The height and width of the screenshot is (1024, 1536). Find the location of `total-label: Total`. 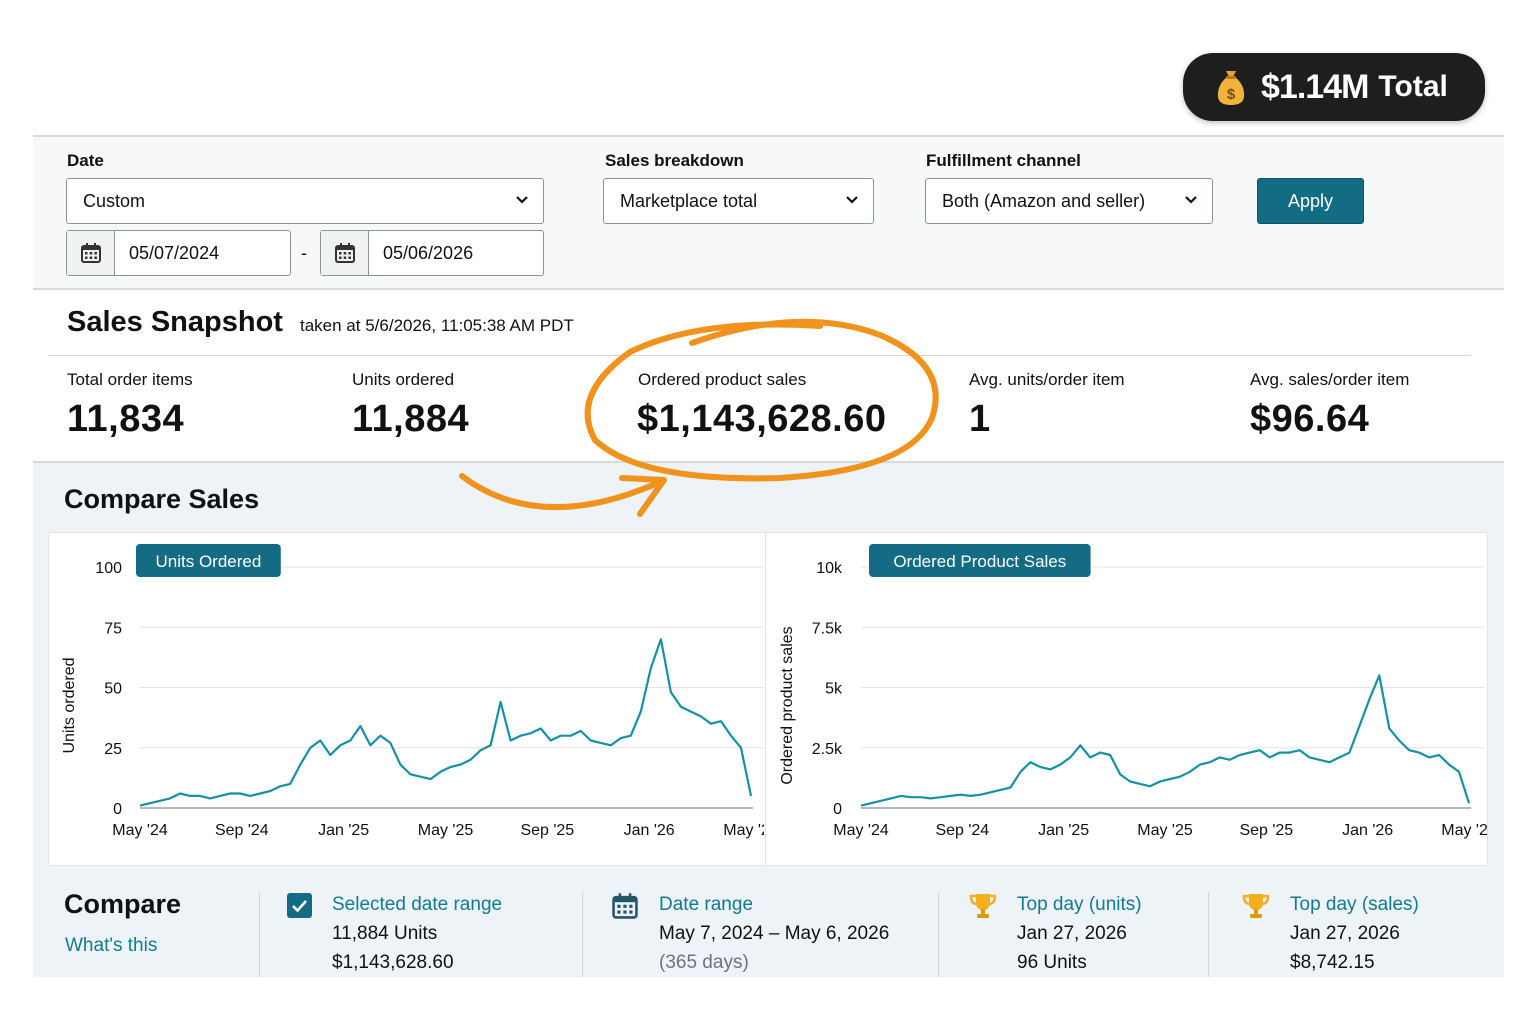

total-label: Total is located at coordinates (1413, 86).